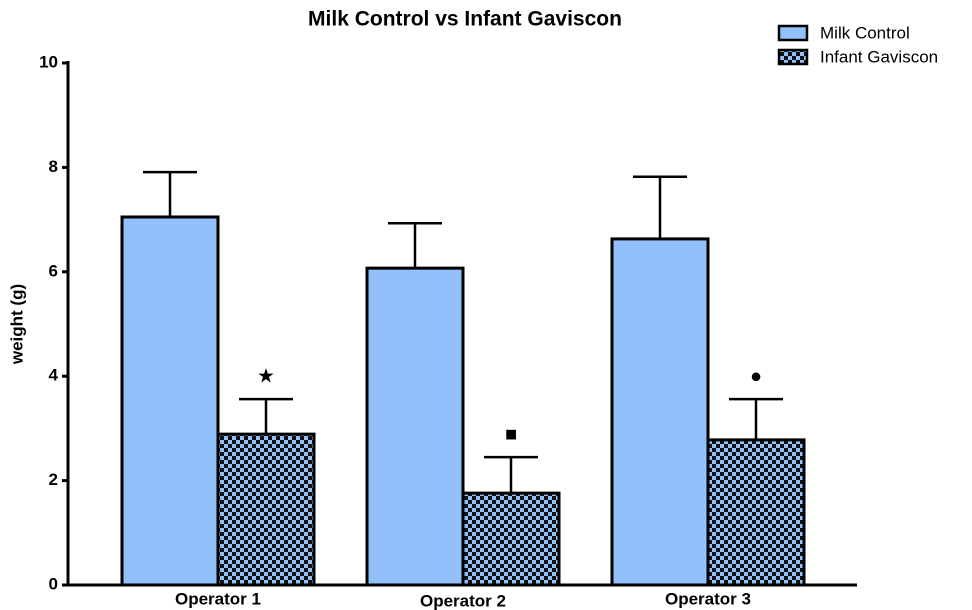 This screenshot has width=972, height=610. What do you see at coordinates (54, 375) in the screenshot?
I see `y-tick-label: 4` at bounding box center [54, 375].